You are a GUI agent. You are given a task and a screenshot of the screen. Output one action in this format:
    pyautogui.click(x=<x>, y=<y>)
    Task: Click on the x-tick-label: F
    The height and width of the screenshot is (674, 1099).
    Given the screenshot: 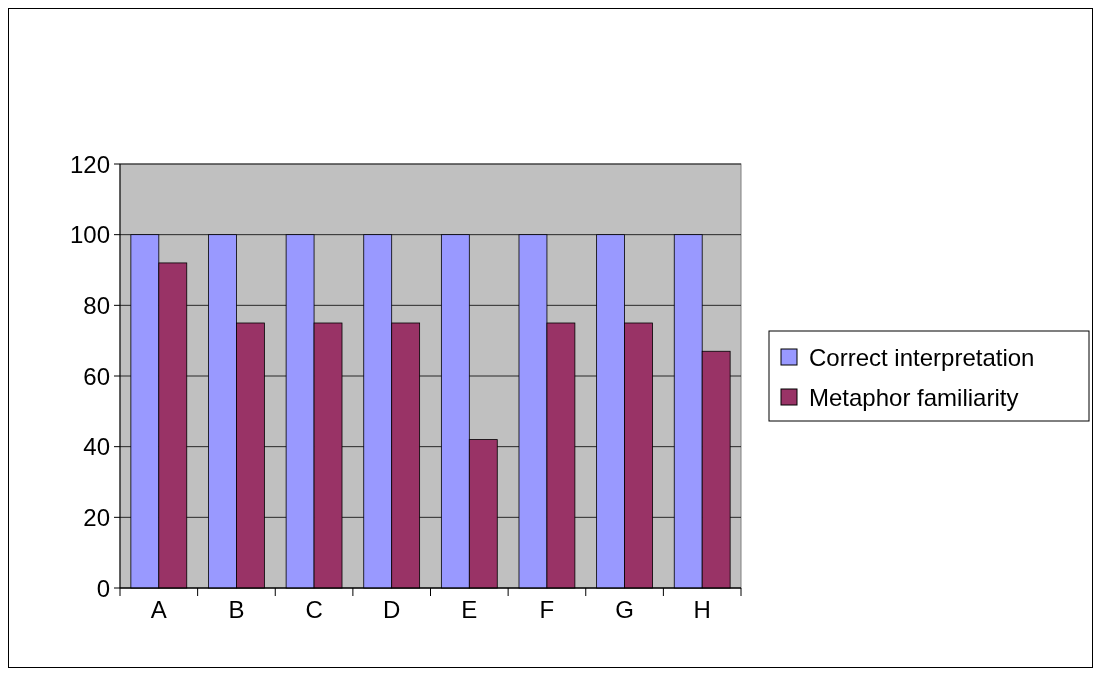 What is the action you would take?
    pyautogui.click(x=547, y=609)
    